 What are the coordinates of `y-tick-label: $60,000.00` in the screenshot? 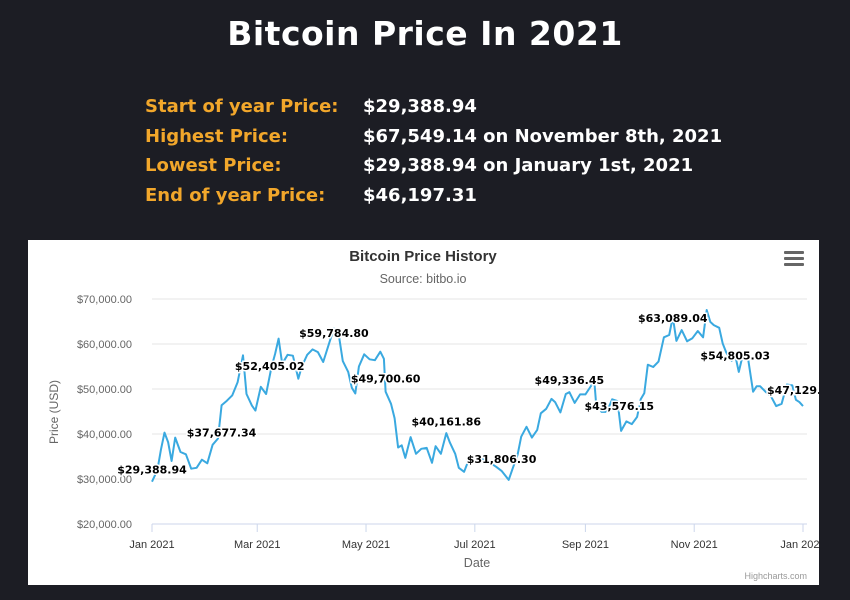 It's located at (104, 345).